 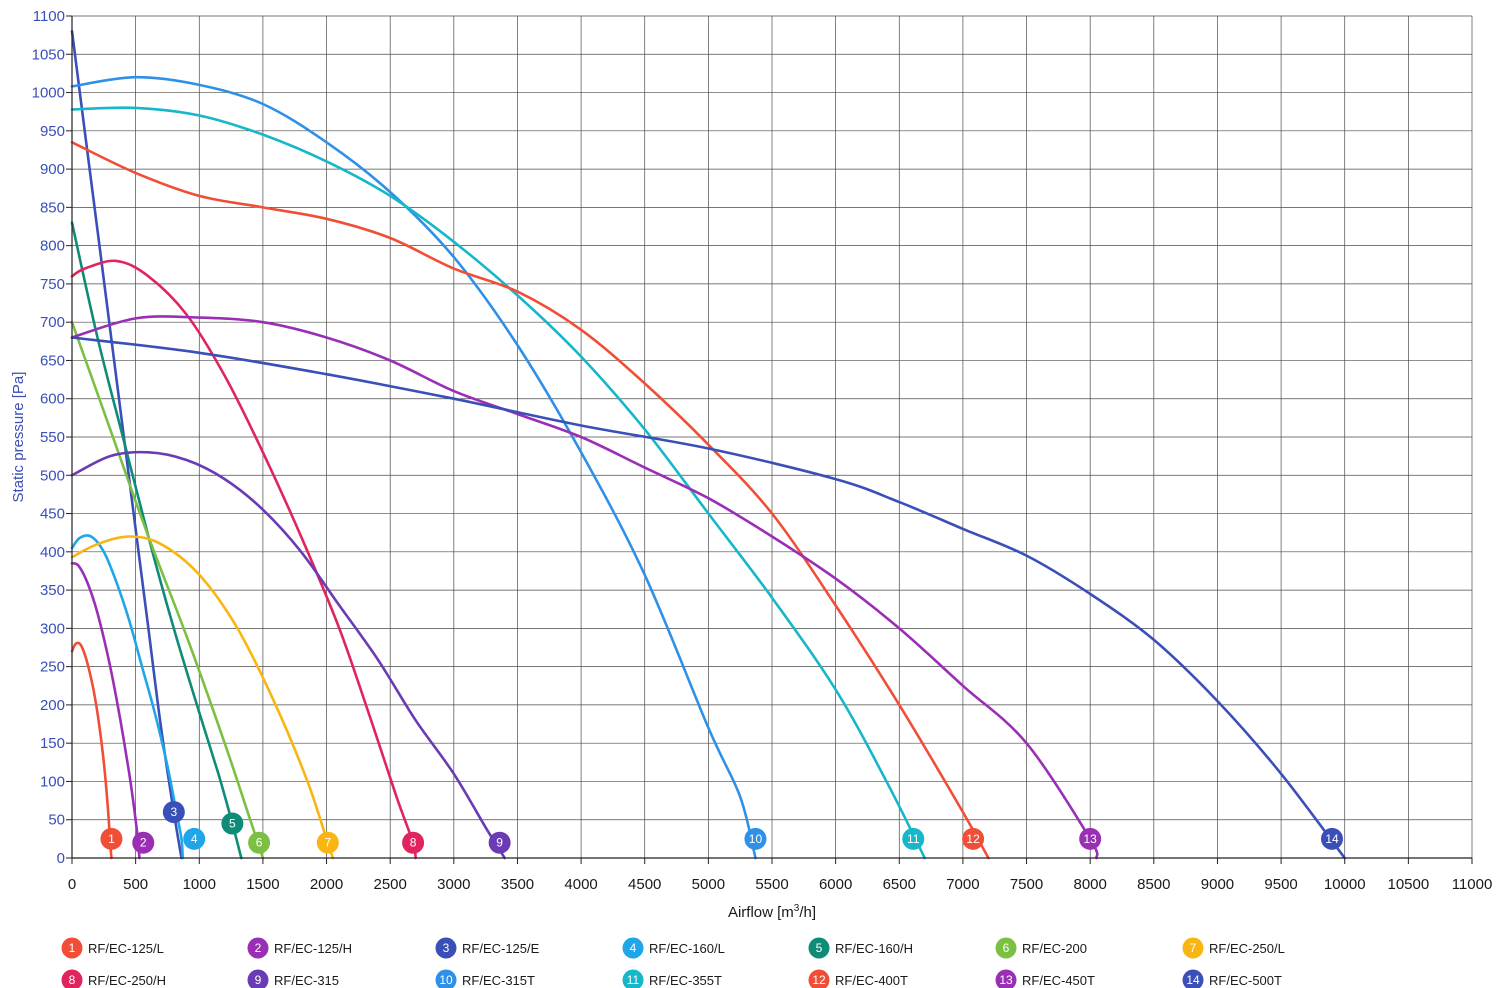 What do you see at coordinates (899, 884) in the screenshot?
I see `x-tick-label: 6500` at bounding box center [899, 884].